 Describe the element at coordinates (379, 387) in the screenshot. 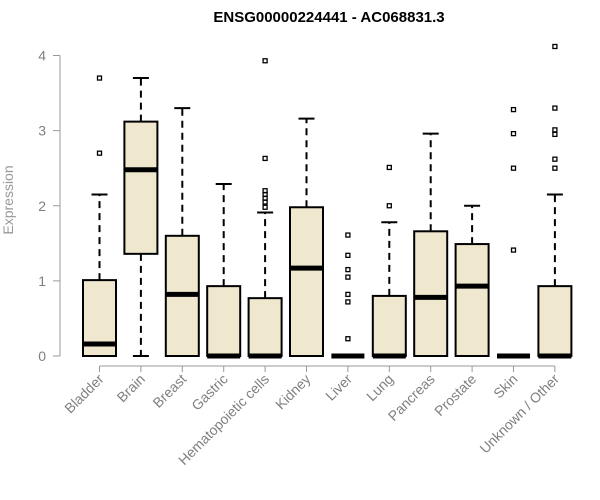

I see `x-tick-label: Lung` at that location.